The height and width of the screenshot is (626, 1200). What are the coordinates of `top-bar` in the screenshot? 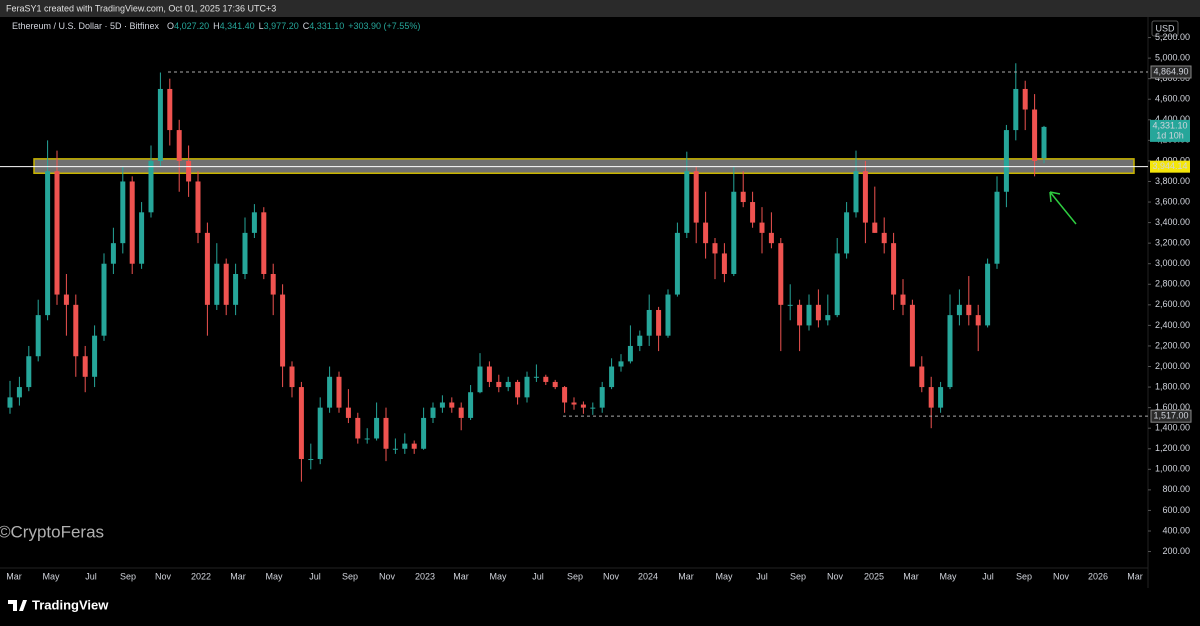 It's located at (600, 8).